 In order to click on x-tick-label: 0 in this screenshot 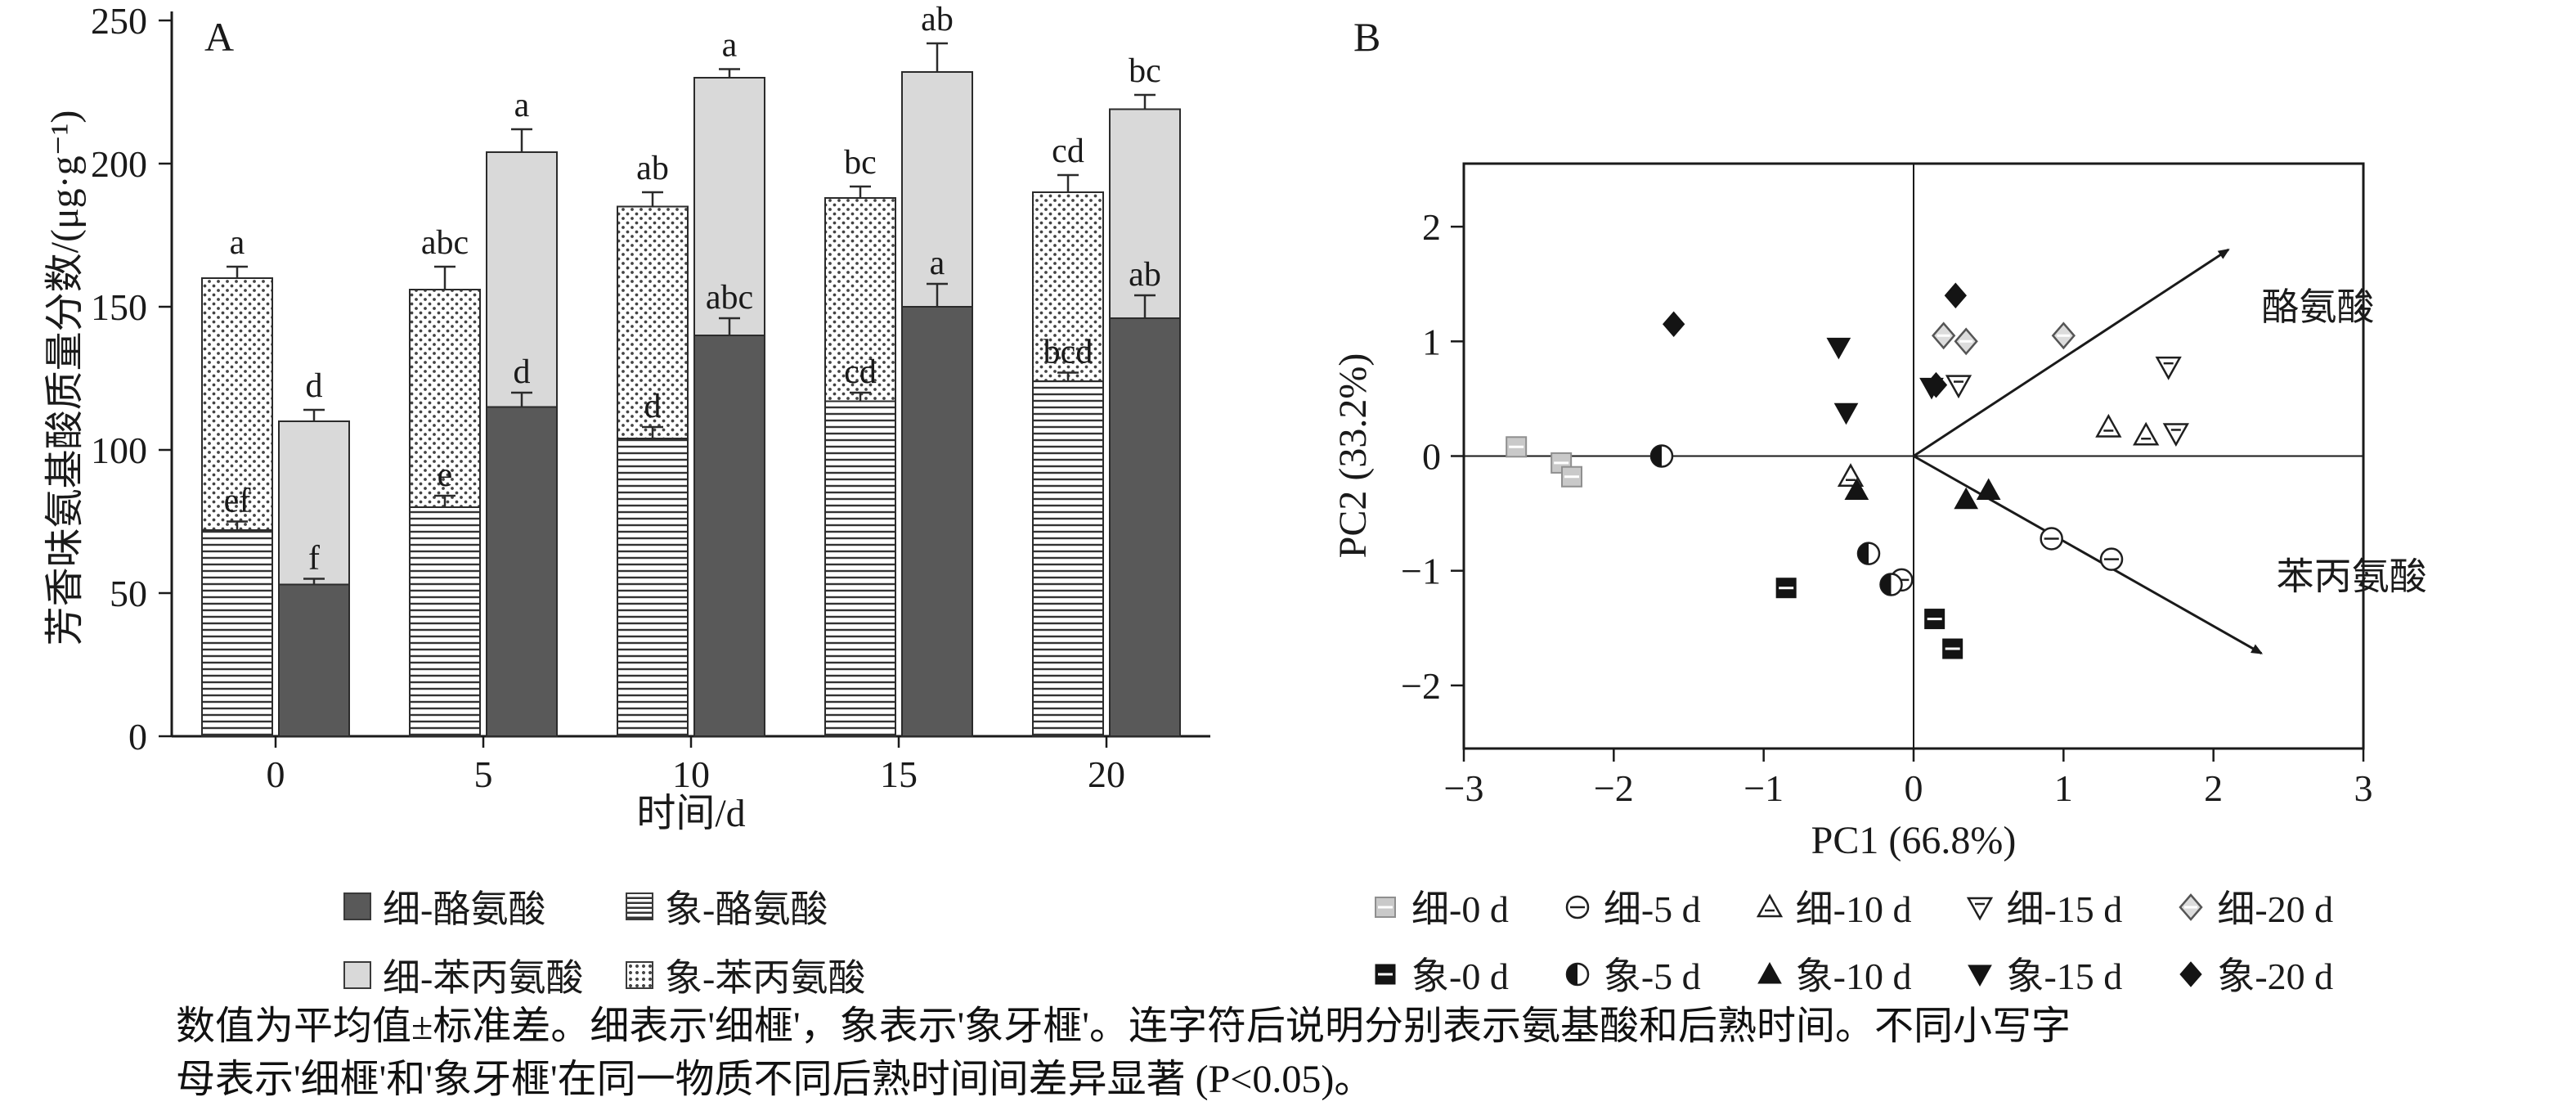, I will do `click(1914, 788)`.